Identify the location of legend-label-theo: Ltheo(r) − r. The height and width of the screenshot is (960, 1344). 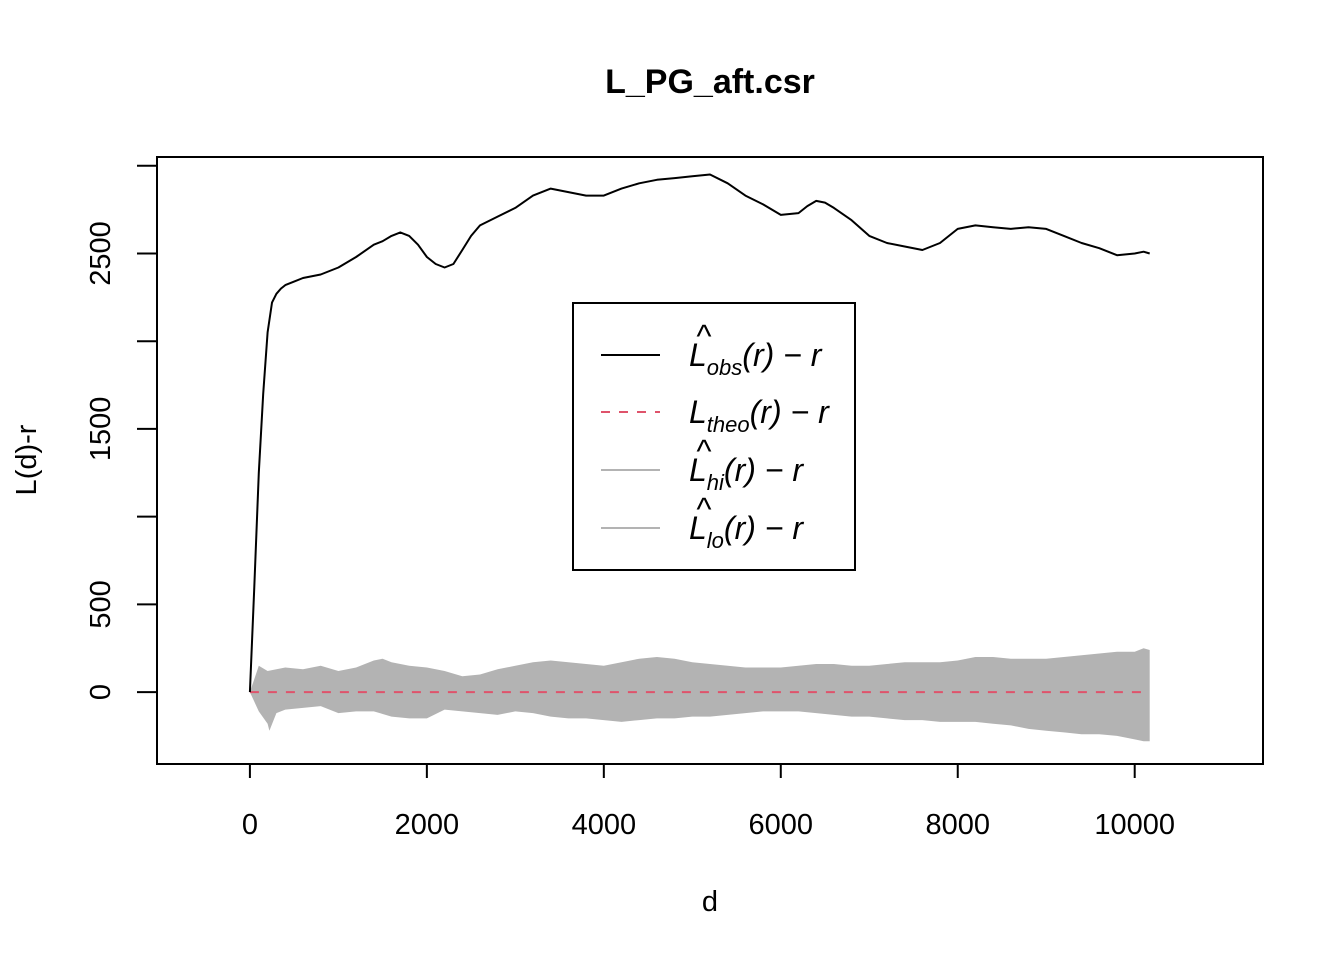
(759, 415).